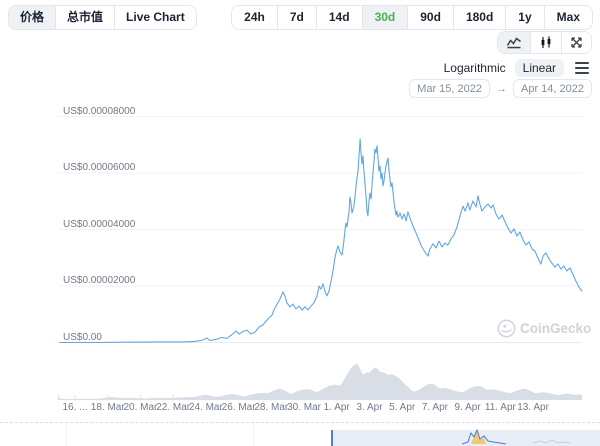 This screenshot has height=446, width=600. What do you see at coordinates (254, 17) in the screenshot?
I see `range-24h: 24h` at bounding box center [254, 17].